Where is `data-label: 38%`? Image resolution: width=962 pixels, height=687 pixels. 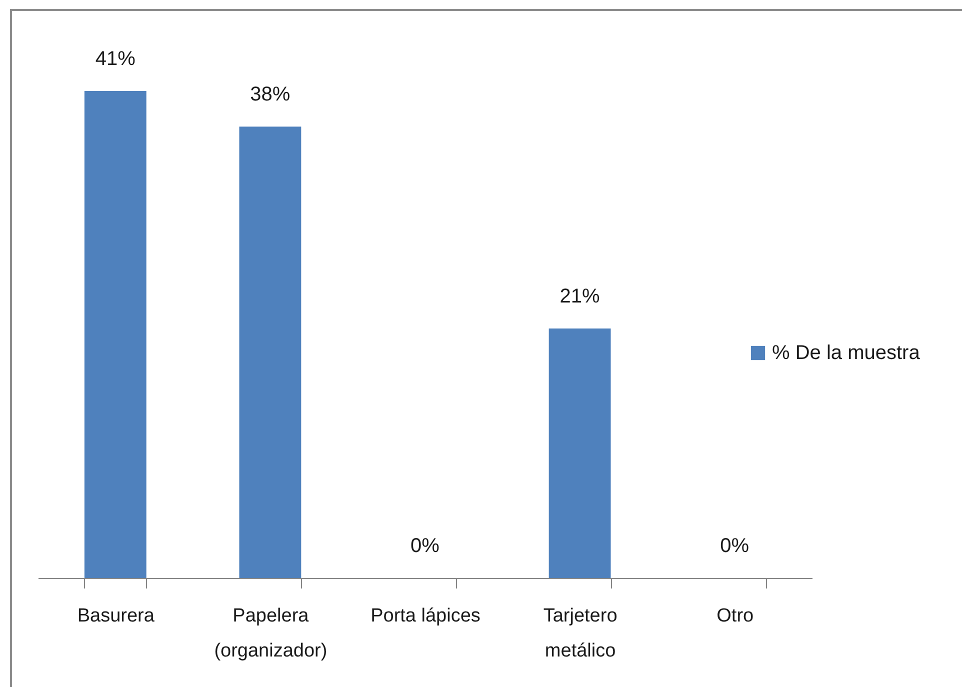
data-label: 38% is located at coordinates (270, 95).